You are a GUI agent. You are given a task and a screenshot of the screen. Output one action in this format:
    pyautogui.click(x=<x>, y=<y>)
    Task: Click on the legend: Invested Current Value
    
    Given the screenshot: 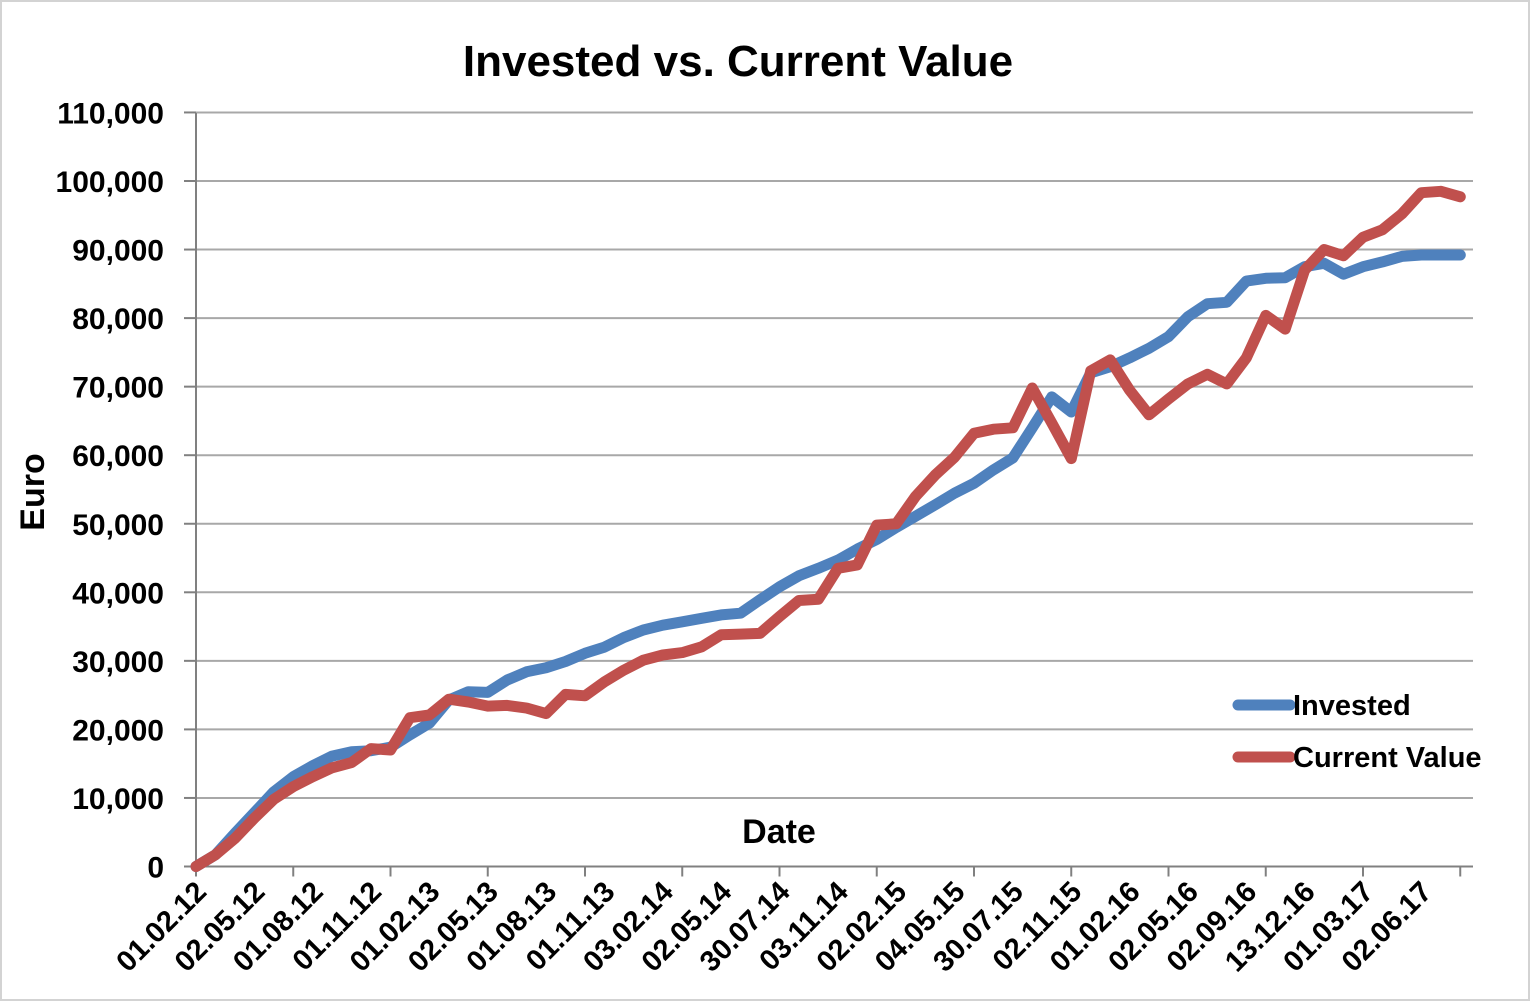 What is the action you would take?
    pyautogui.click(x=1357, y=732)
    